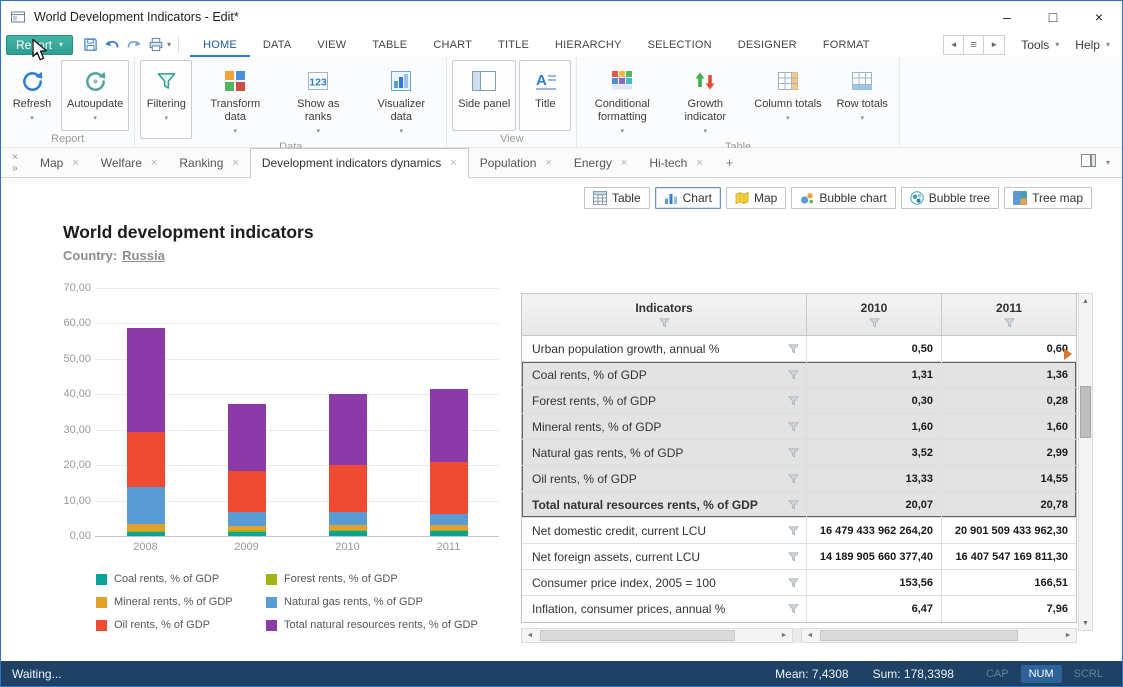 The height and width of the screenshot is (687, 1123). I want to click on redo-icon, so click(134, 45).